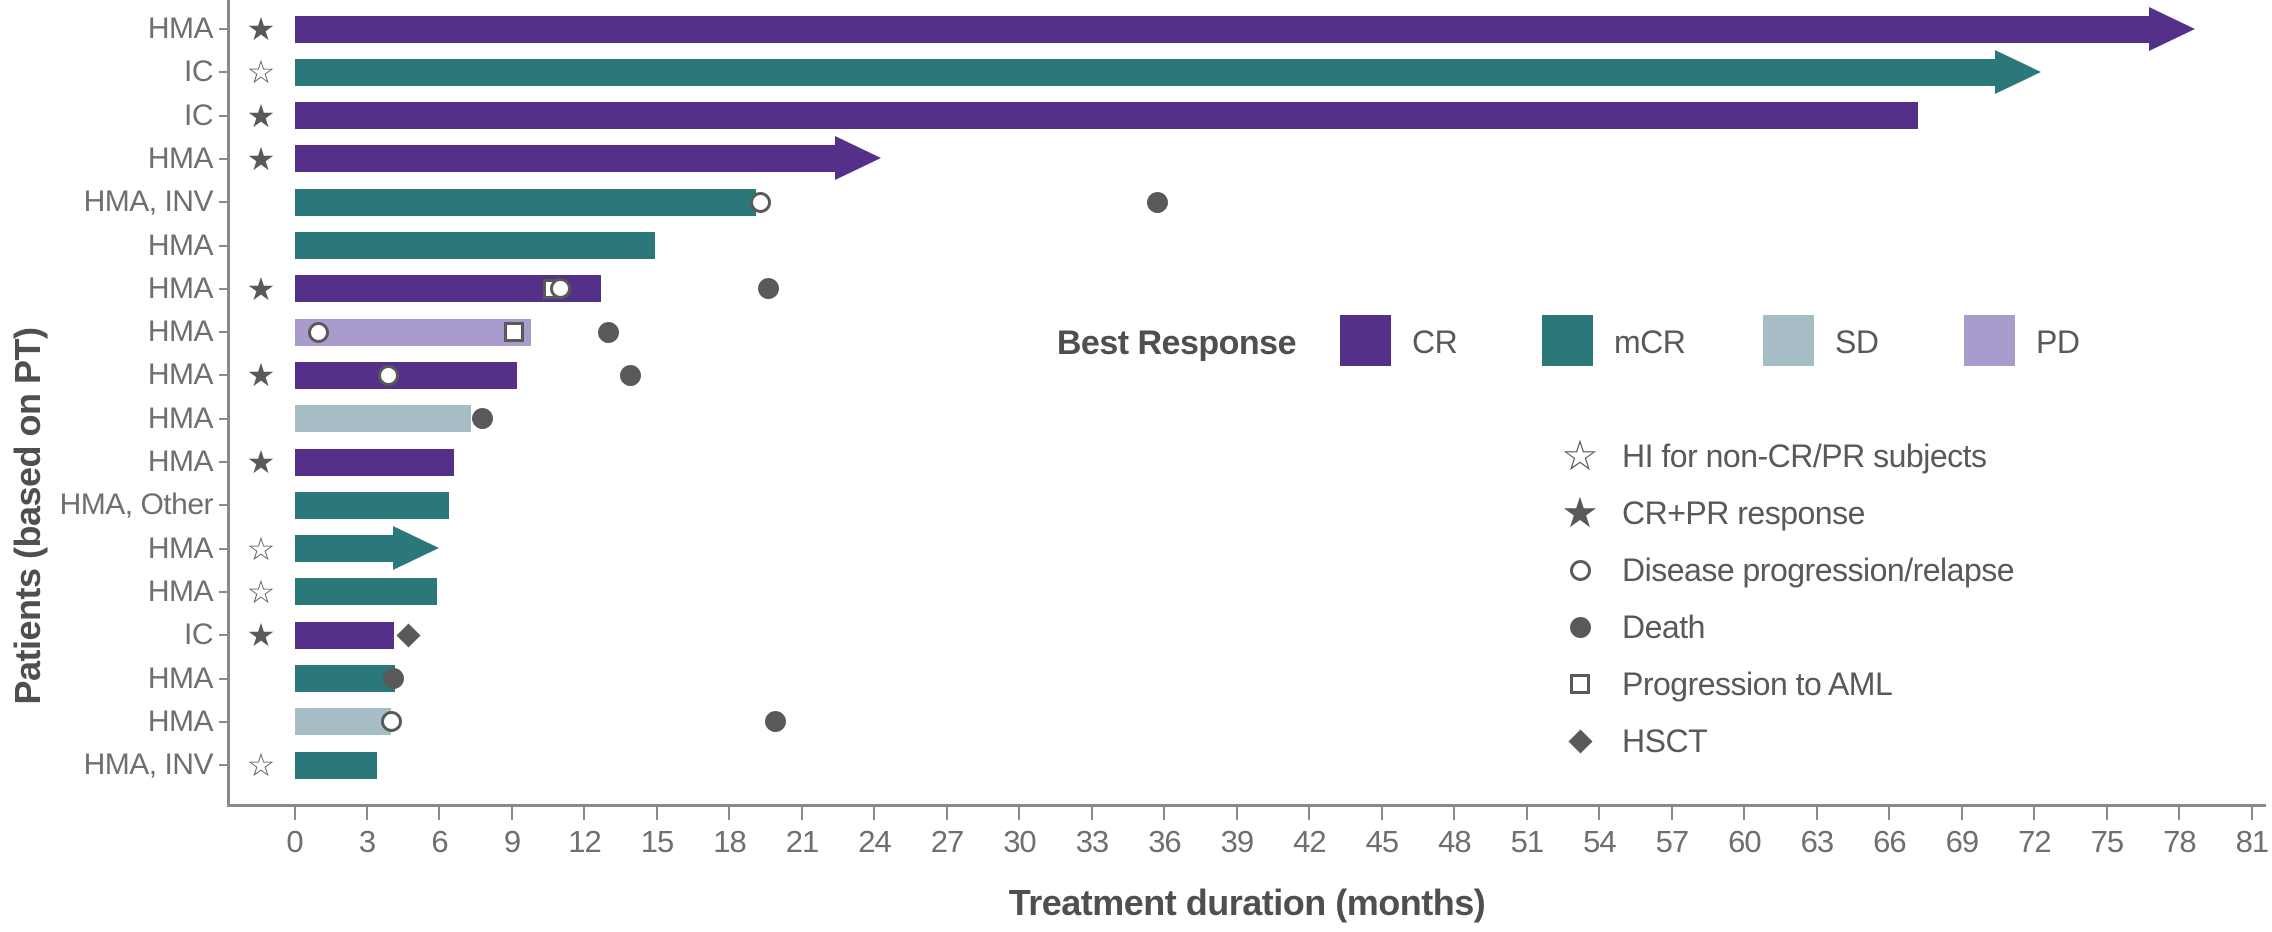 The image size is (2272, 932). What do you see at coordinates (1527, 841) in the screenshot?
I see `x-tick-label: 51` at bounding box center [1527, 841].